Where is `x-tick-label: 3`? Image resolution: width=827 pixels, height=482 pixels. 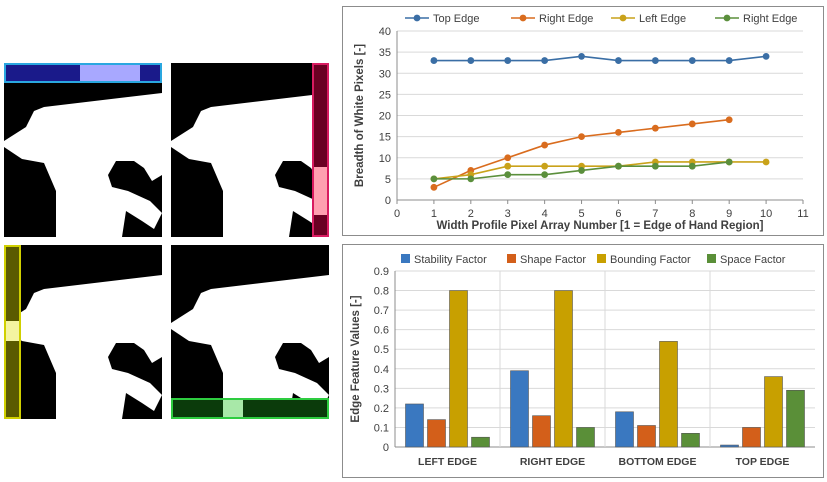 x-tick-label: 3 is located at coordinates (508, 214).